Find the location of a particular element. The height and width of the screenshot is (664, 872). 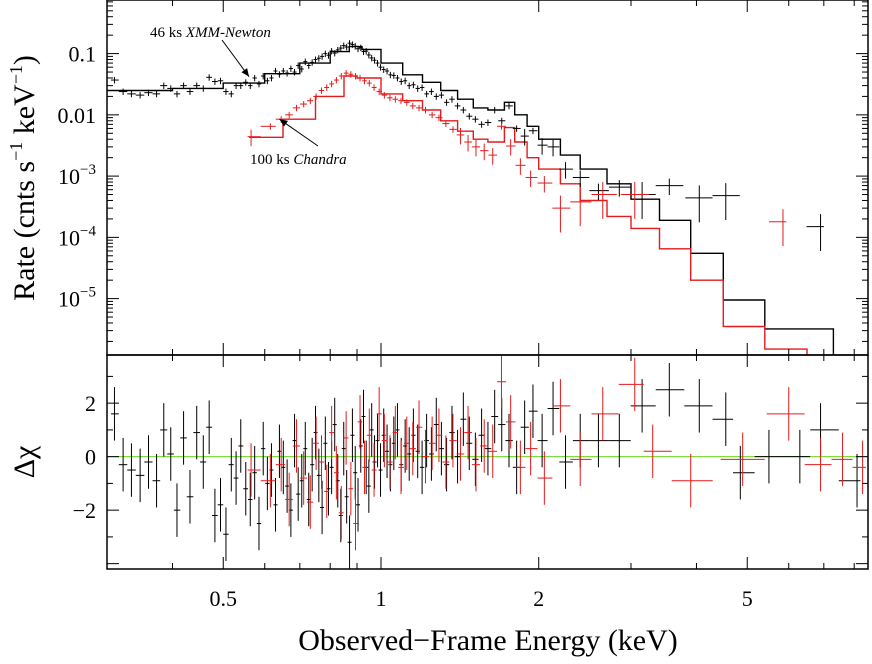

top-y-tick-exponent: −3 is located at coordinates (88, 170).